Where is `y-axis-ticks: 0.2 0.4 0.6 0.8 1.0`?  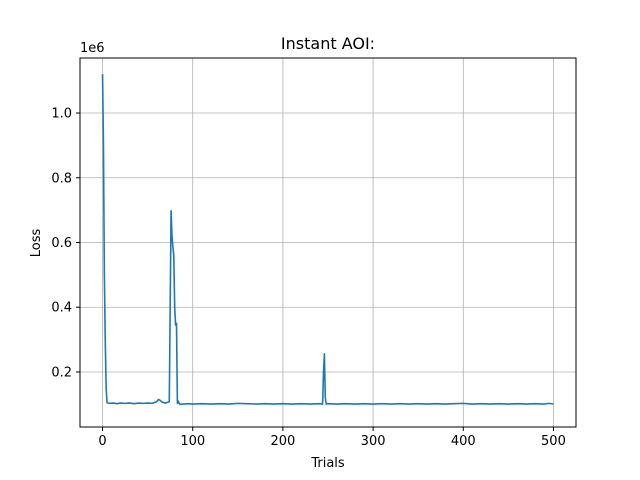 y-axis-ticks: 0.2 0.4 0.6 0.8 1.0 is located at coordinates (65, 243).